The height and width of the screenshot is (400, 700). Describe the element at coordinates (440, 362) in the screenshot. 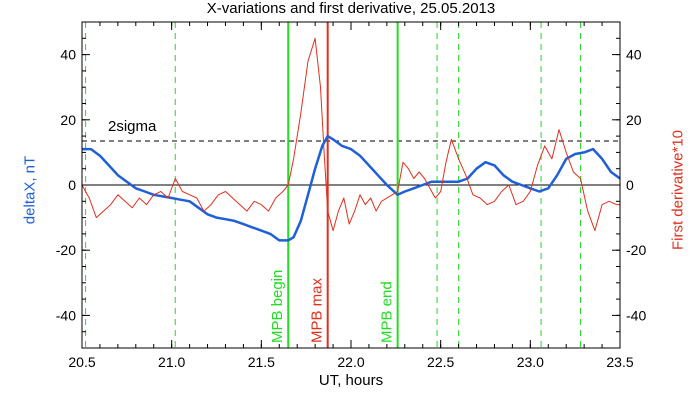

I see `x-tick-label: 22.5` at that location.